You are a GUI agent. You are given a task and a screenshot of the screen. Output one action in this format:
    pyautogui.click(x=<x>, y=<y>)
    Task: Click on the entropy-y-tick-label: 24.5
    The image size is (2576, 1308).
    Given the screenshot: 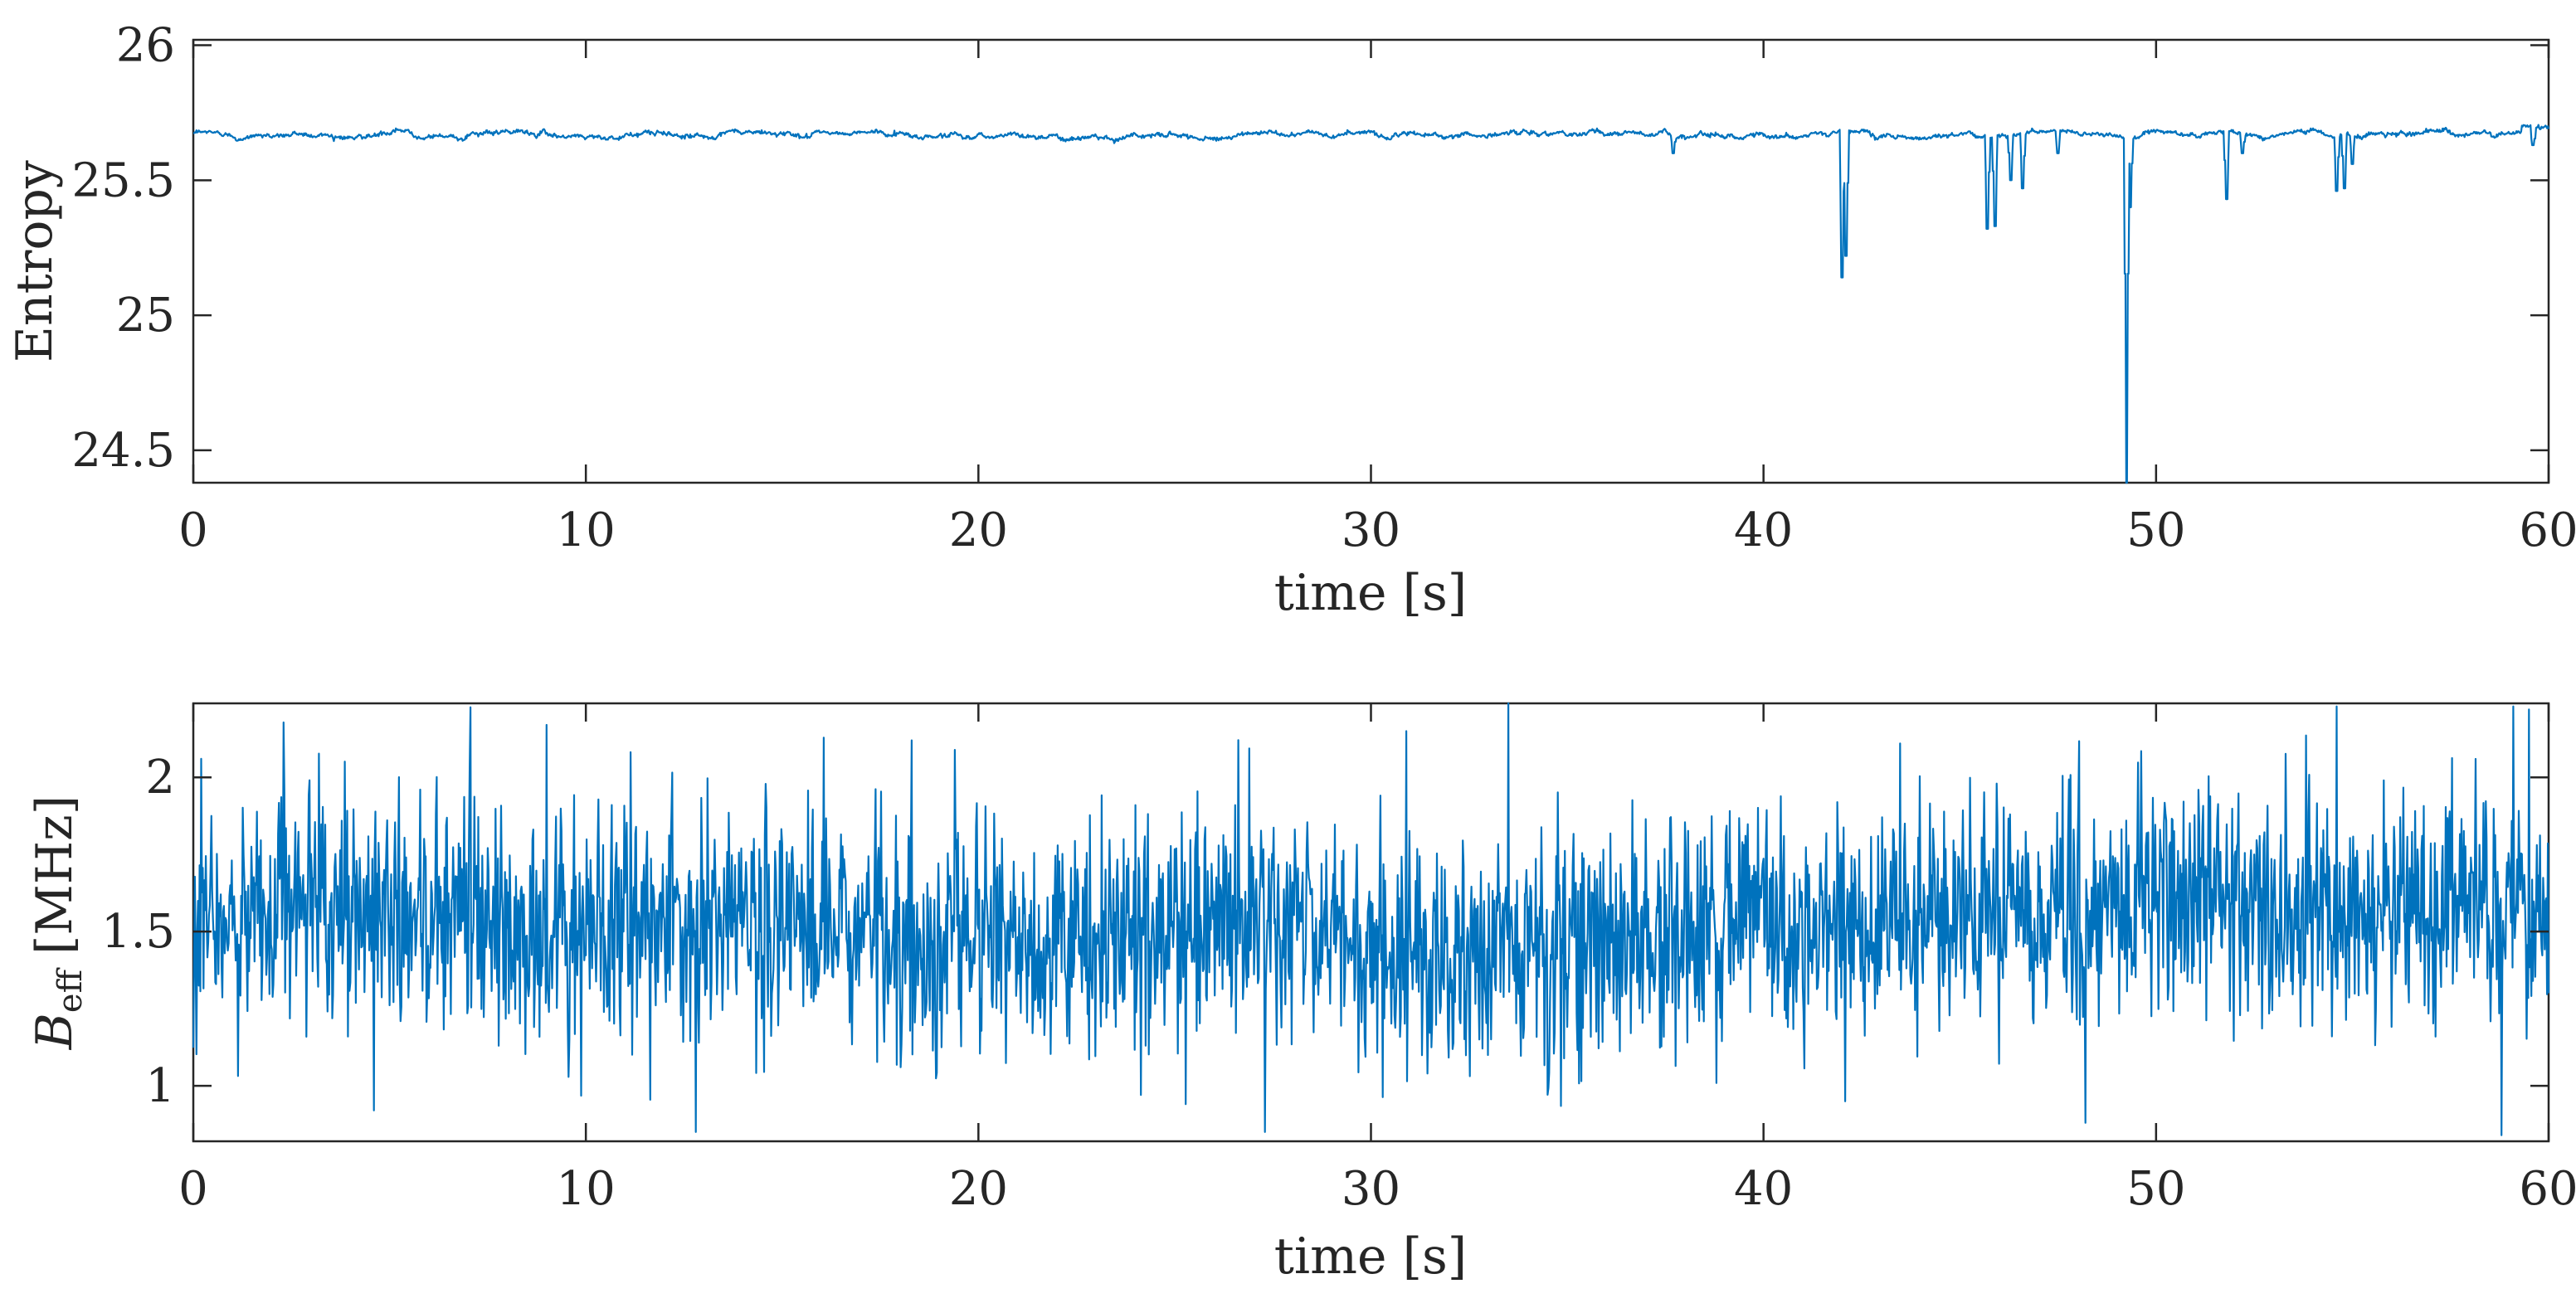 What is the action you would take?
    pyautogui.click(x=123, y=451)
    